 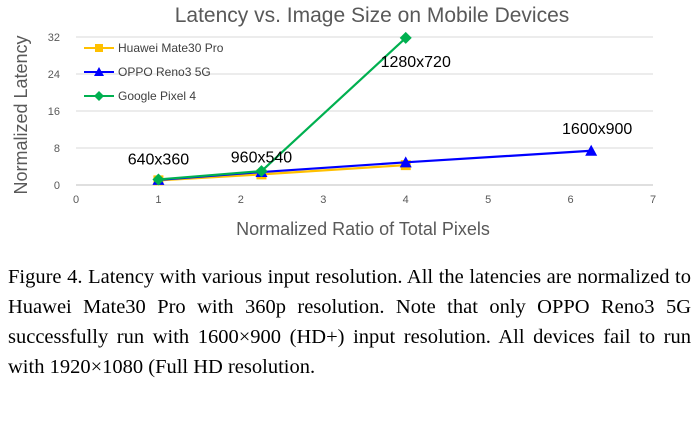 I want to click on x-tick-label: 5, so click(x=488, y=200).